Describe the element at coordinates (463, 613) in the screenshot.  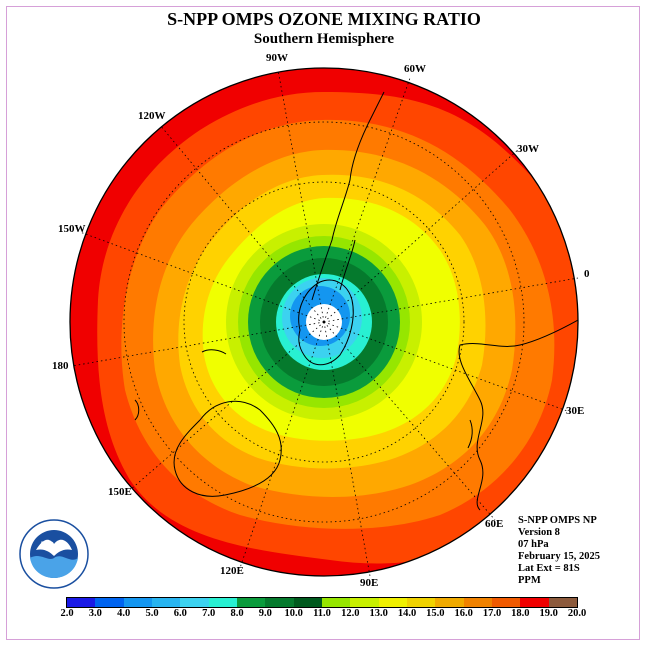
I see `colorbar-tick-label: 16.0` at that location.